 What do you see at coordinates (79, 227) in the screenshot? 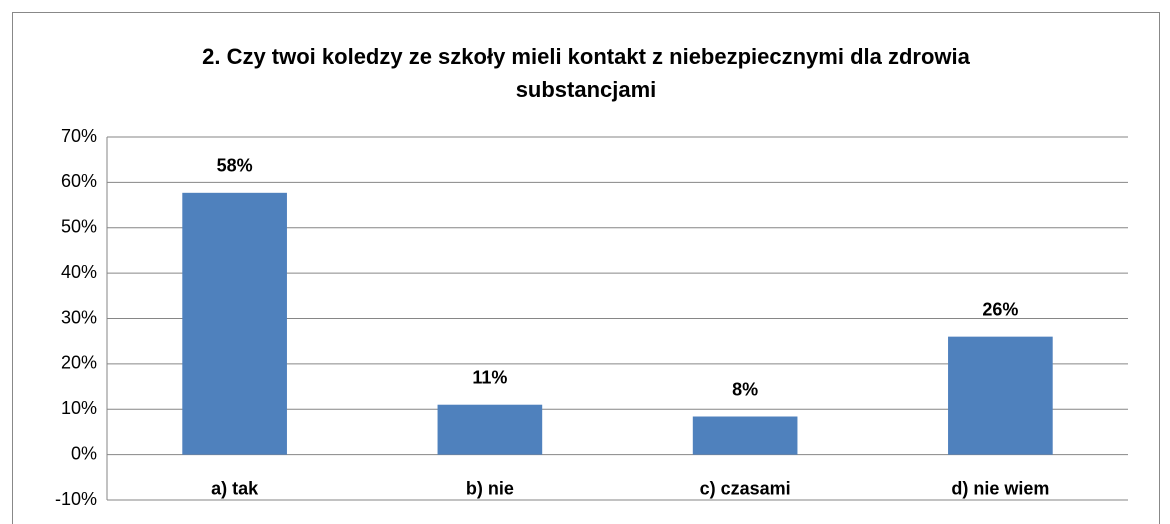
I see `y-tick-label: 50%` at bounding box center [79, 227].